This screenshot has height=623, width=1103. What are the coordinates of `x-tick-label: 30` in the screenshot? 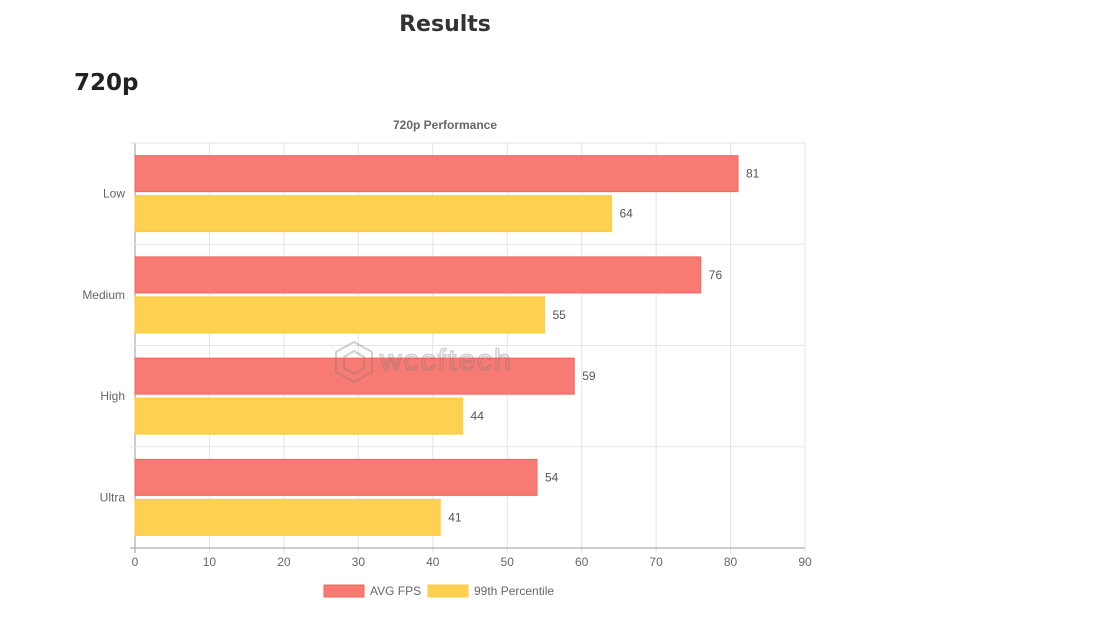 It's located at (359, 562).